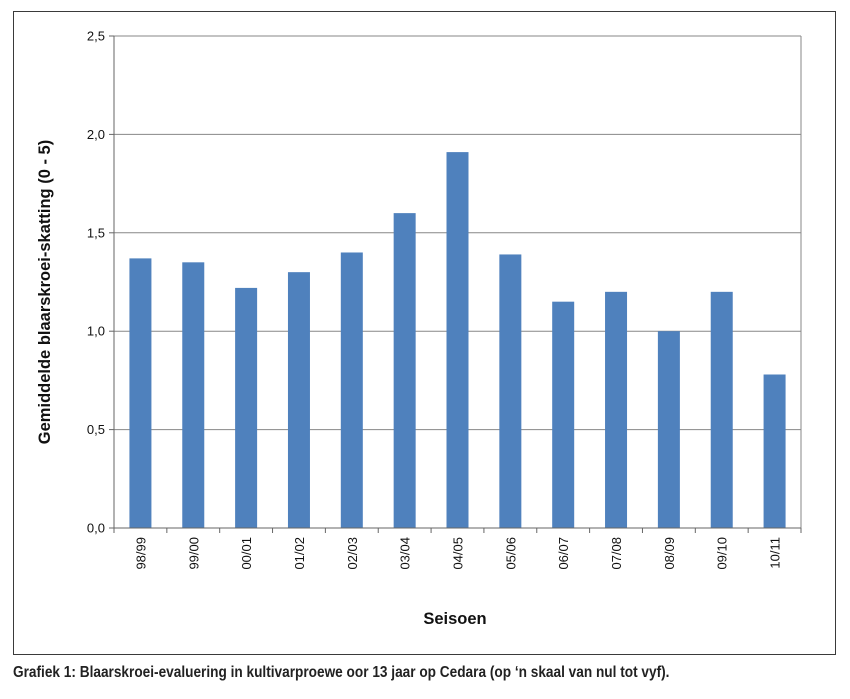 Image resolution: width=850 pixels, height=699 pixels. What do you see at coordinates (510, 553) in the screenshot?
I see `x-tick-label: 05/06` at bounding box center [510, 553].